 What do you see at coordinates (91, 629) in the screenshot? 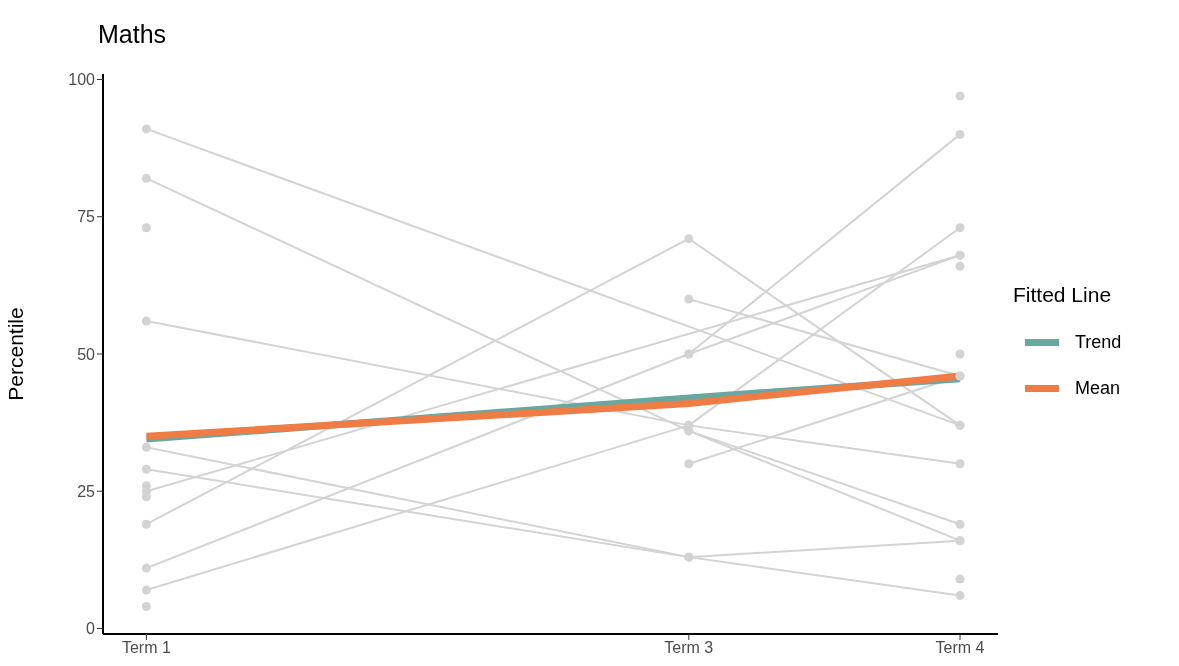
I see `y-tick-label: 0` at bounding box center [91, 629].